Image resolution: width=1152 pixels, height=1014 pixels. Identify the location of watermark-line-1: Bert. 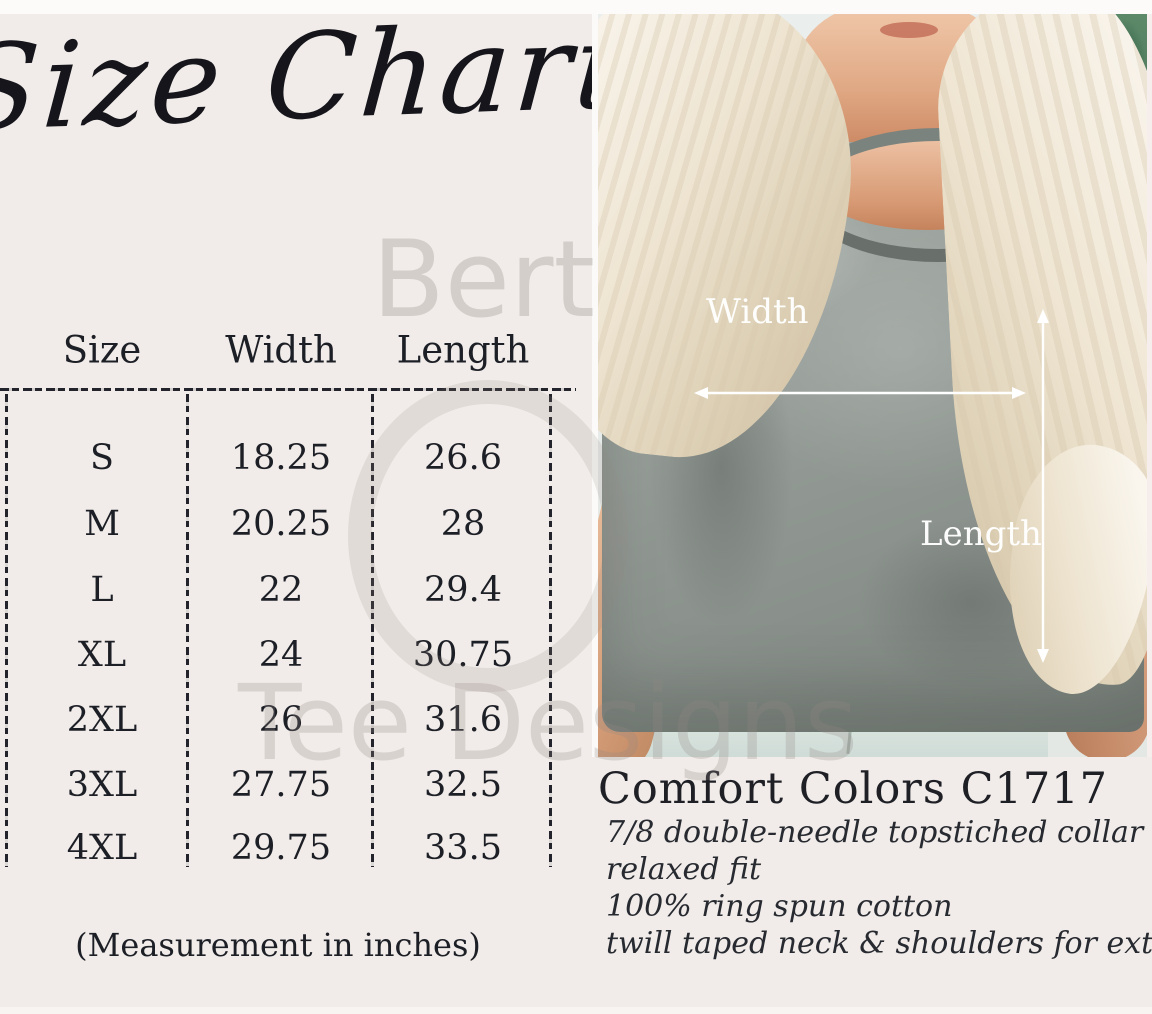
(484, 279).